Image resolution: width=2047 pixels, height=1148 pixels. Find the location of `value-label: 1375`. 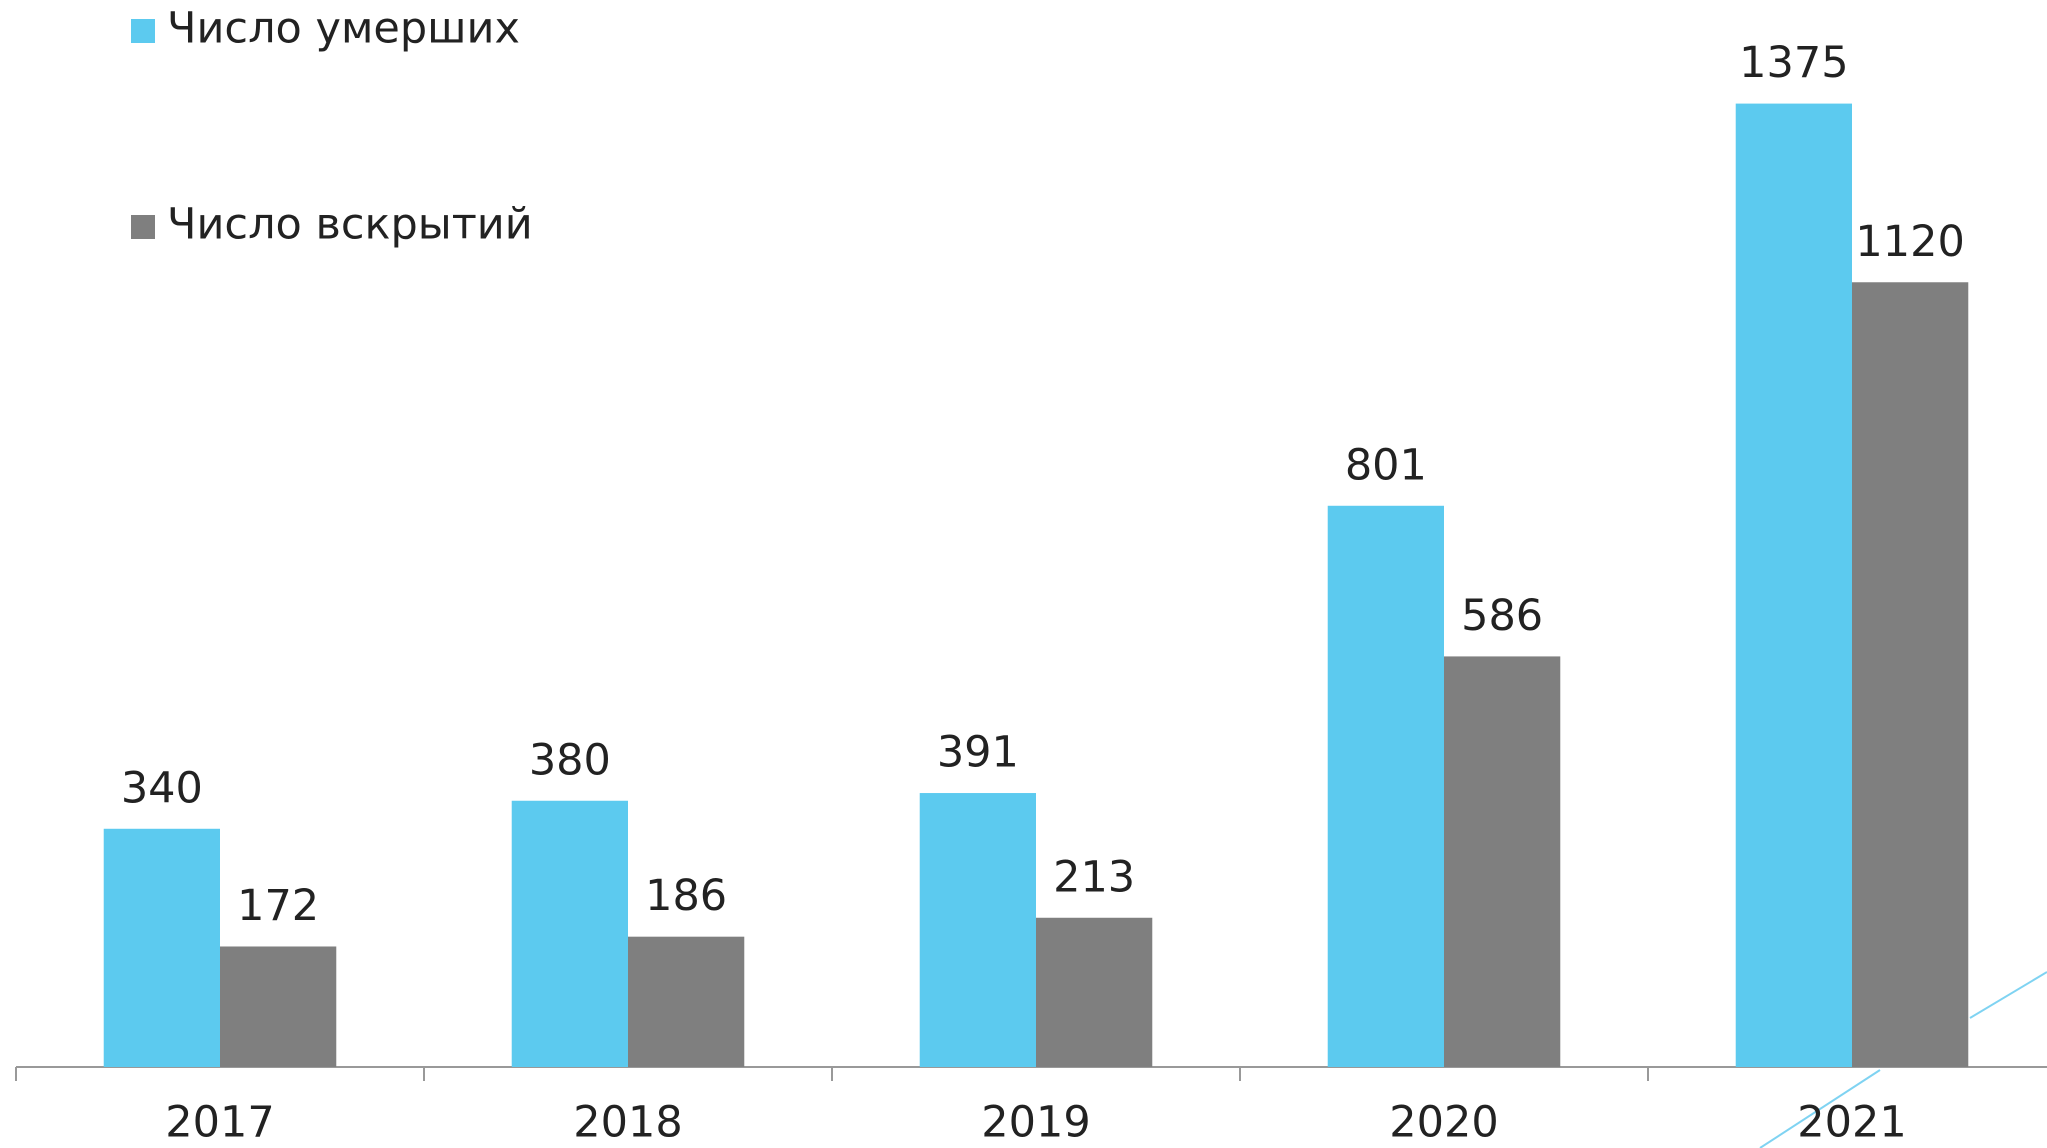

value-label: 1375 is located at coordinates (1793, 63).